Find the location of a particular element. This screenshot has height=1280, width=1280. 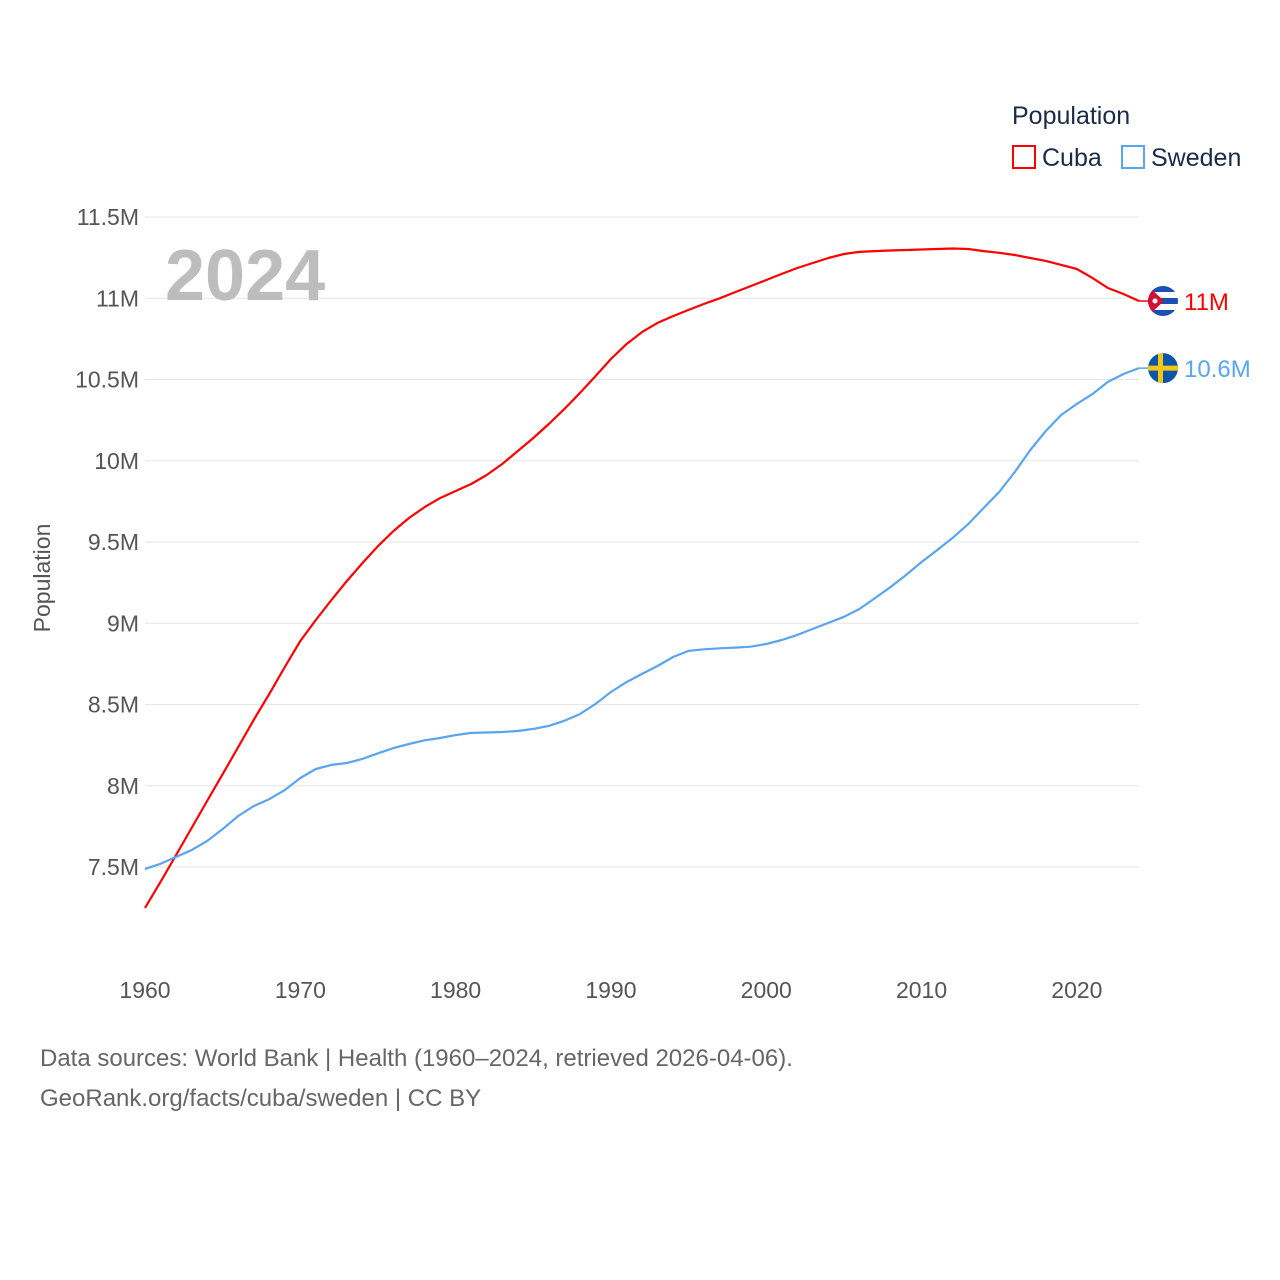

cuba-flag-icon is located at coordinates (1163, 301).